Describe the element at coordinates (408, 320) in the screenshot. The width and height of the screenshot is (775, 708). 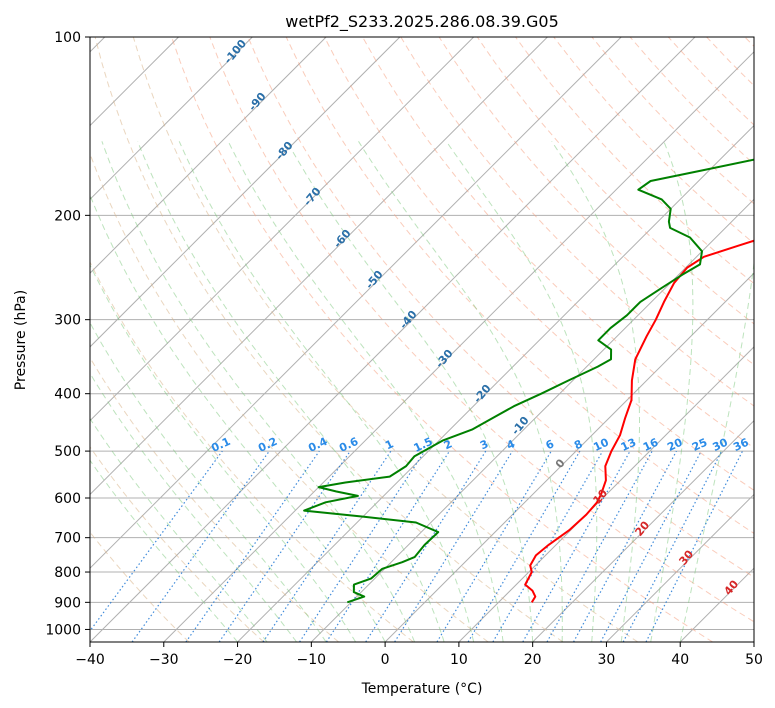
I see `dry-adiabat-label: -40` at that location.